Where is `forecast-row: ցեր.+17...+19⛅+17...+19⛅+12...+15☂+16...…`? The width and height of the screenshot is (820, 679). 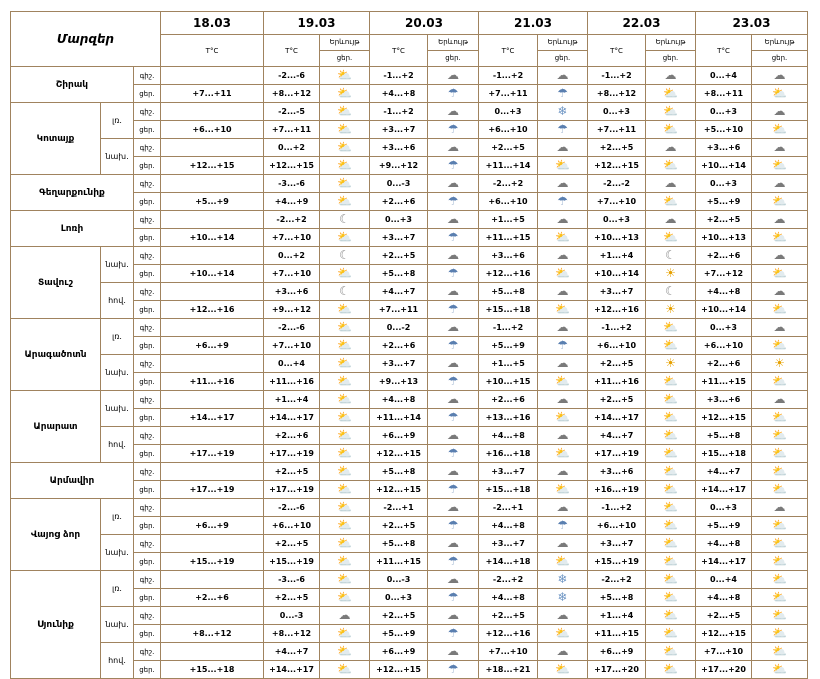 forecast-row: ցեր.+17...+19⛅+17...+19⛅+12...+15☂+16...… is located at coordinates (410, 453).